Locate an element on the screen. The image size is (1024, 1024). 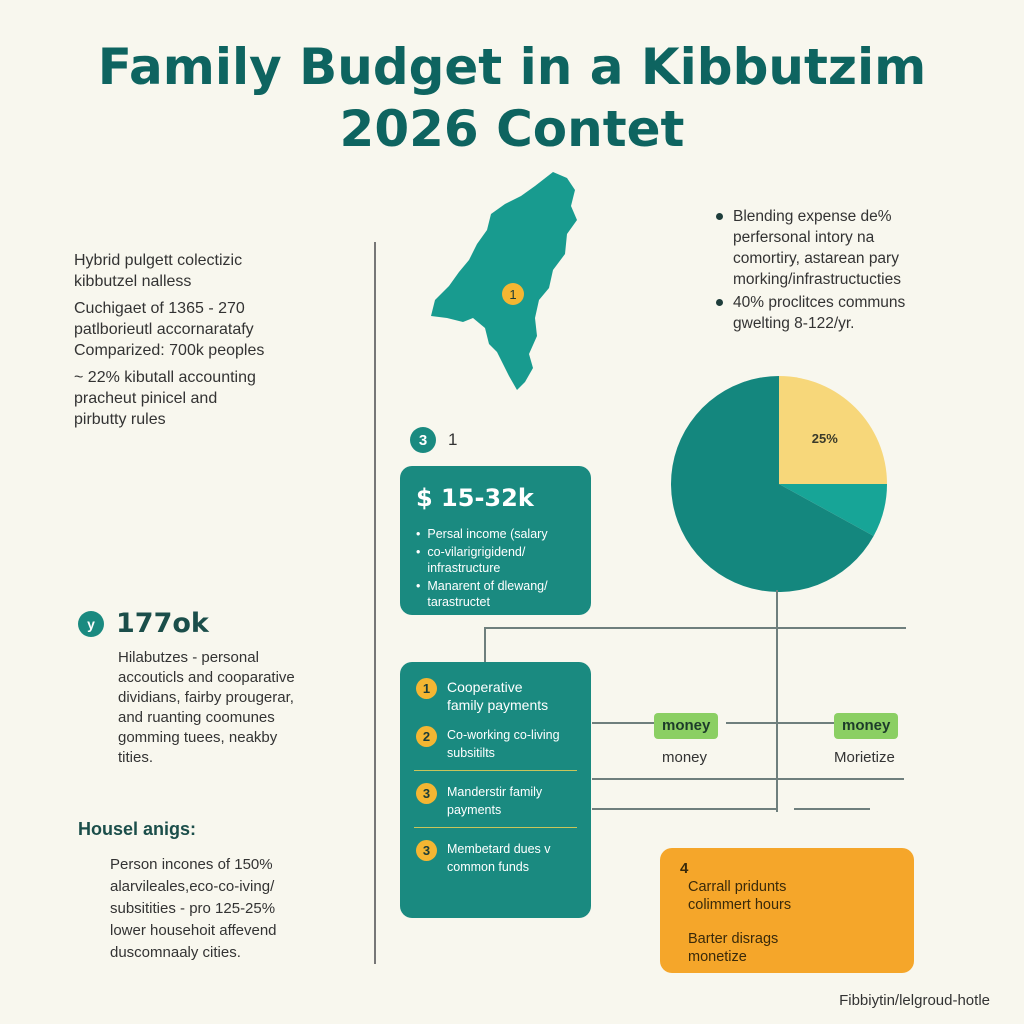
members-line: Hilabutzes - personal is located at coordinates (188, 657).